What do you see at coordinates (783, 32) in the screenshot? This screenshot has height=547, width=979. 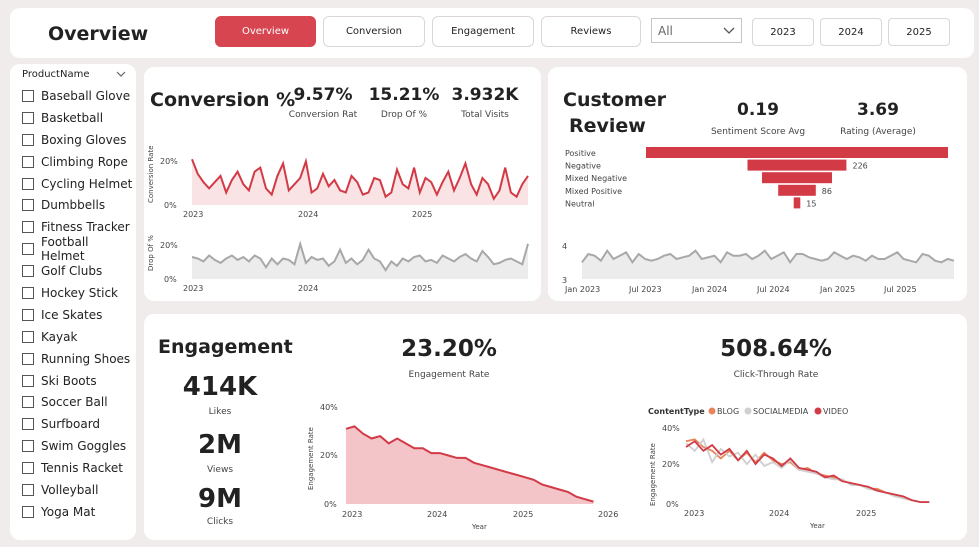 I see `year-button-2023: 2023` at bounding box center [783, 32].